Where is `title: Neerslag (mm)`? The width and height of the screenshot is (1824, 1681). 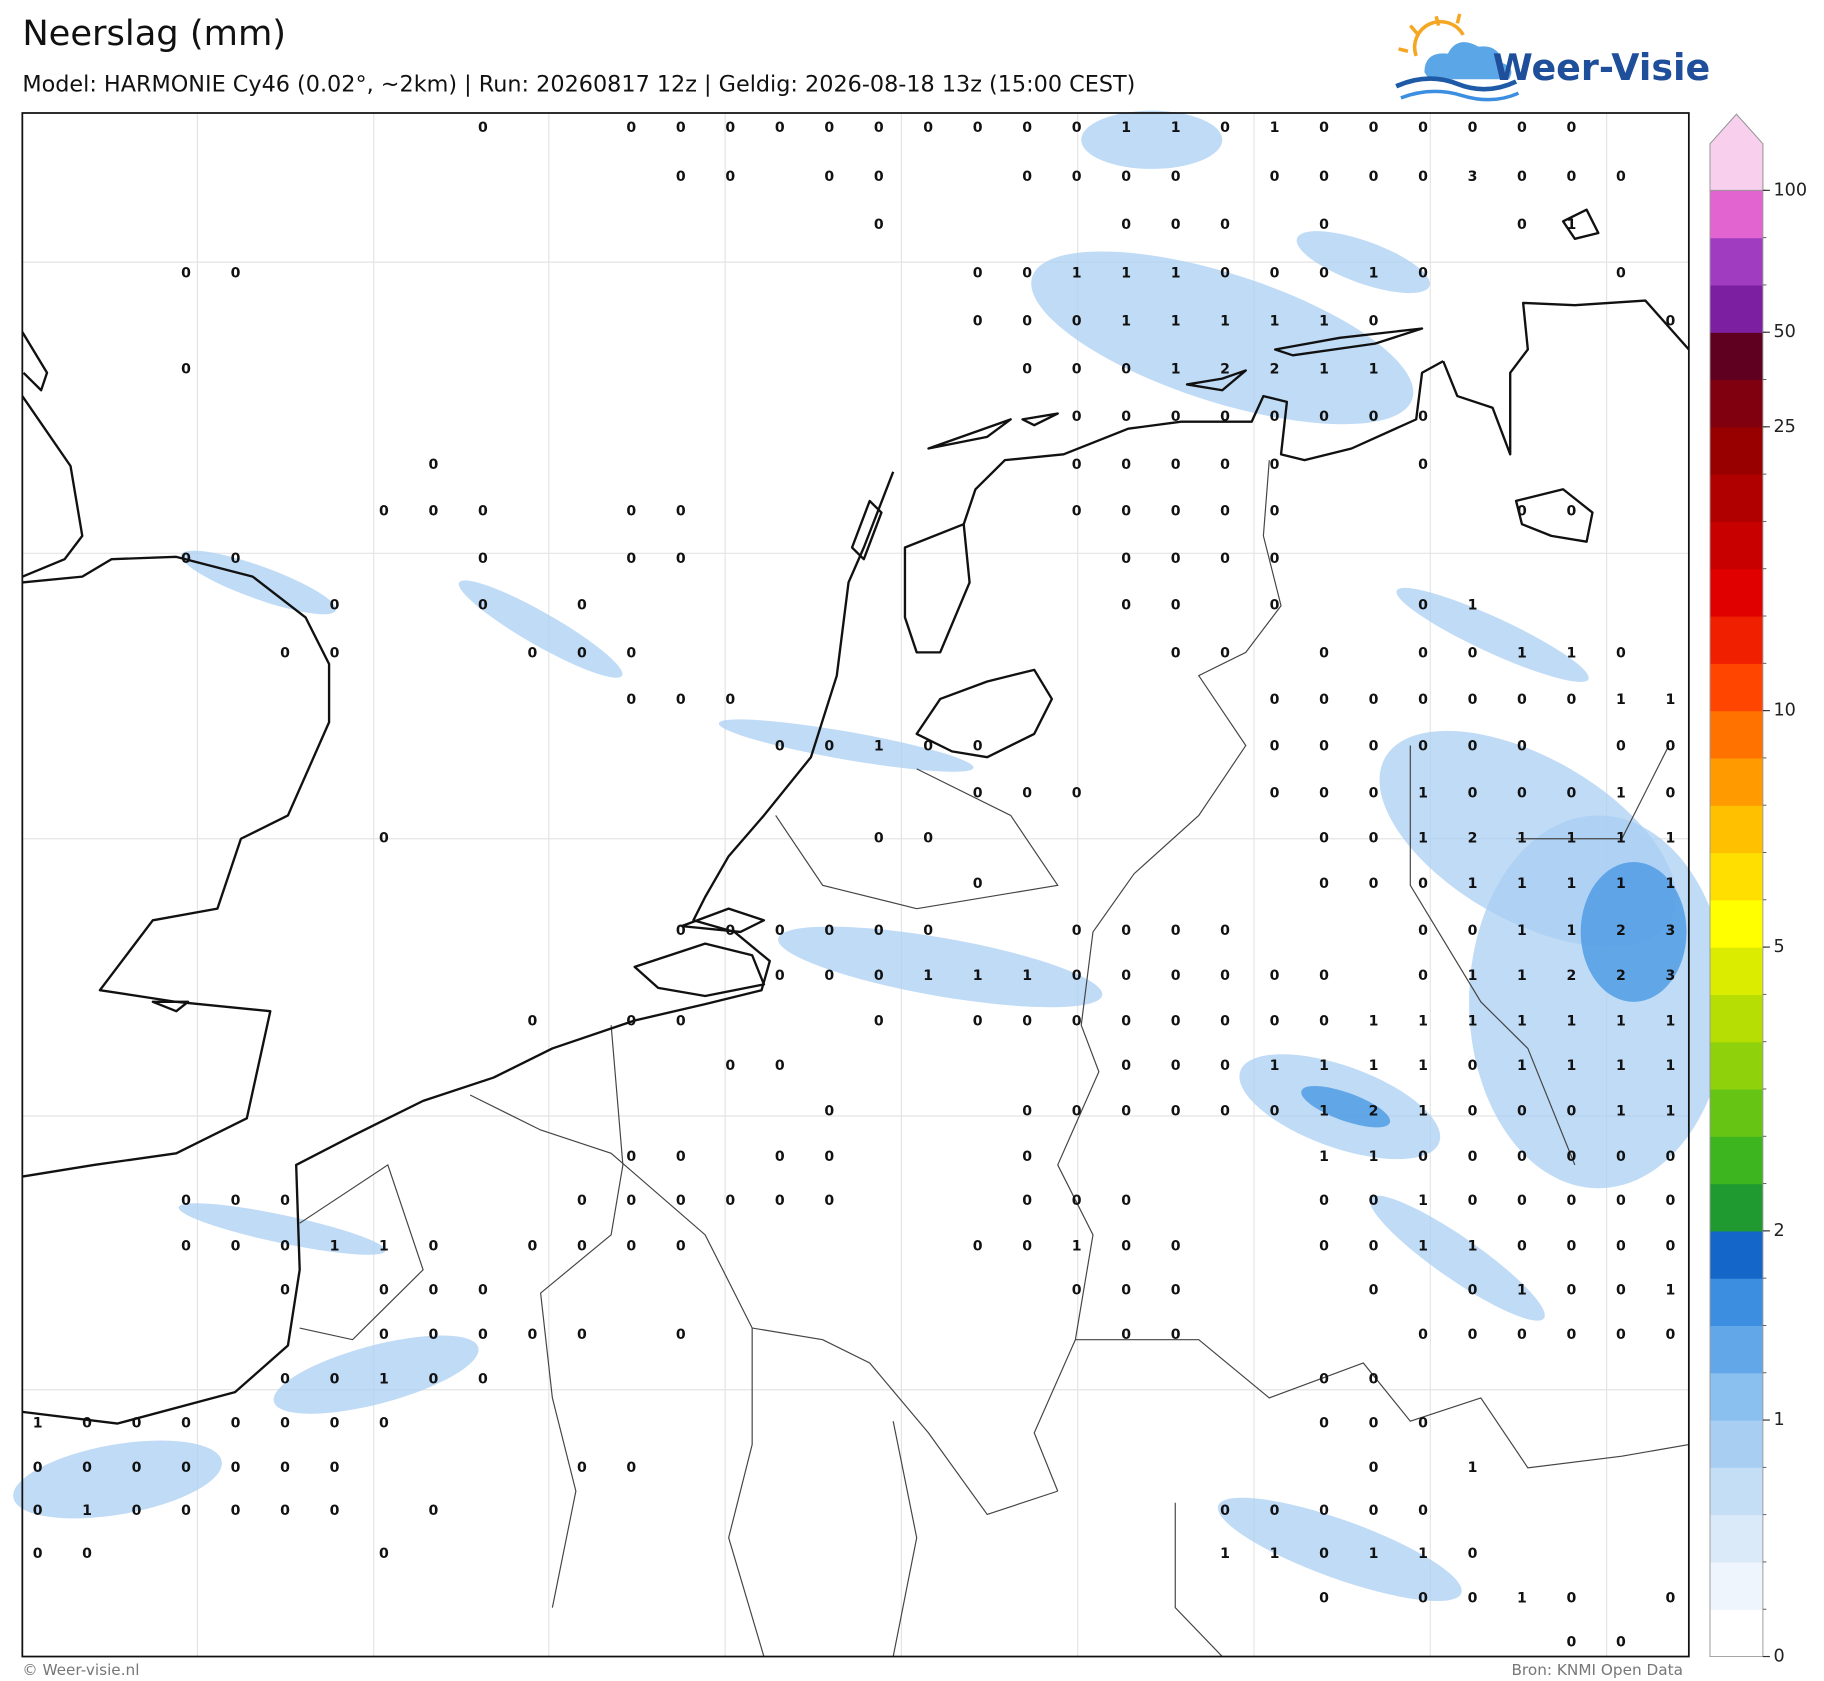 title: Neerslag (mm) is located at coordinates (154, 33).